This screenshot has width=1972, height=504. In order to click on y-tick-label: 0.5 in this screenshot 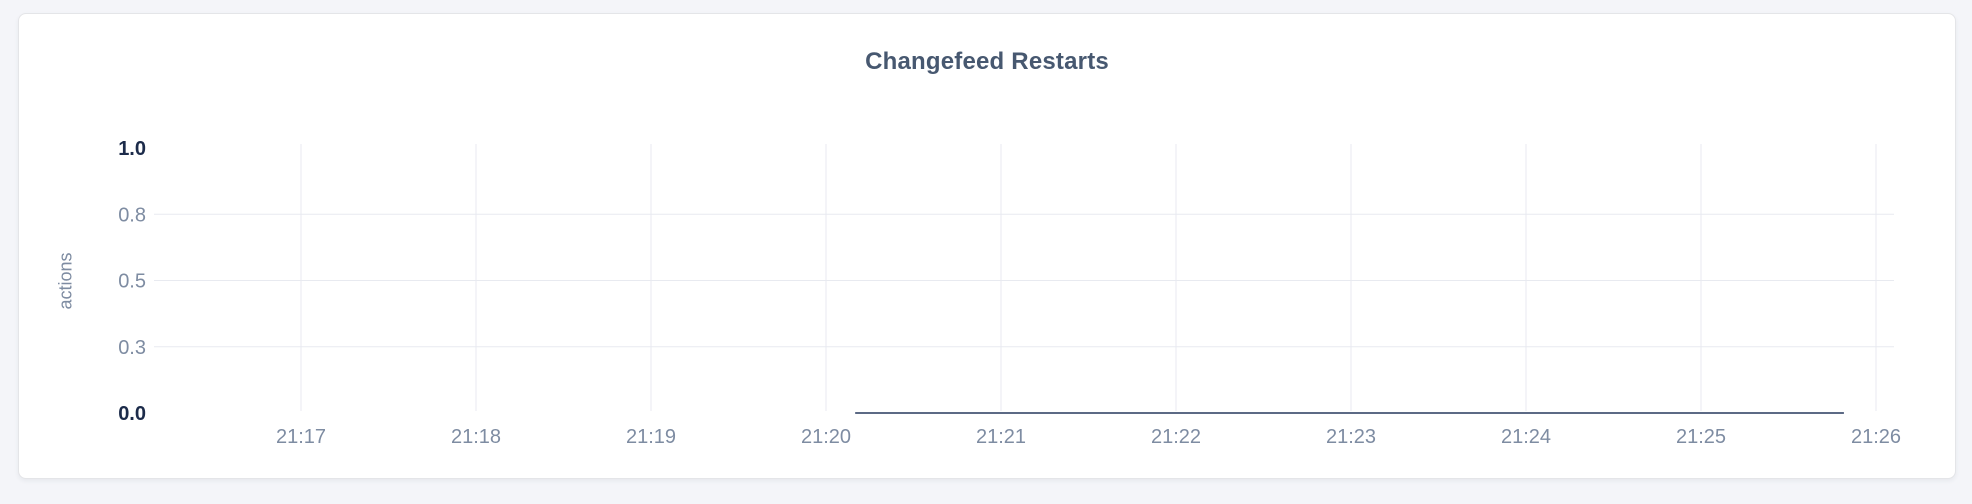, I will do `click(132, 282)`.